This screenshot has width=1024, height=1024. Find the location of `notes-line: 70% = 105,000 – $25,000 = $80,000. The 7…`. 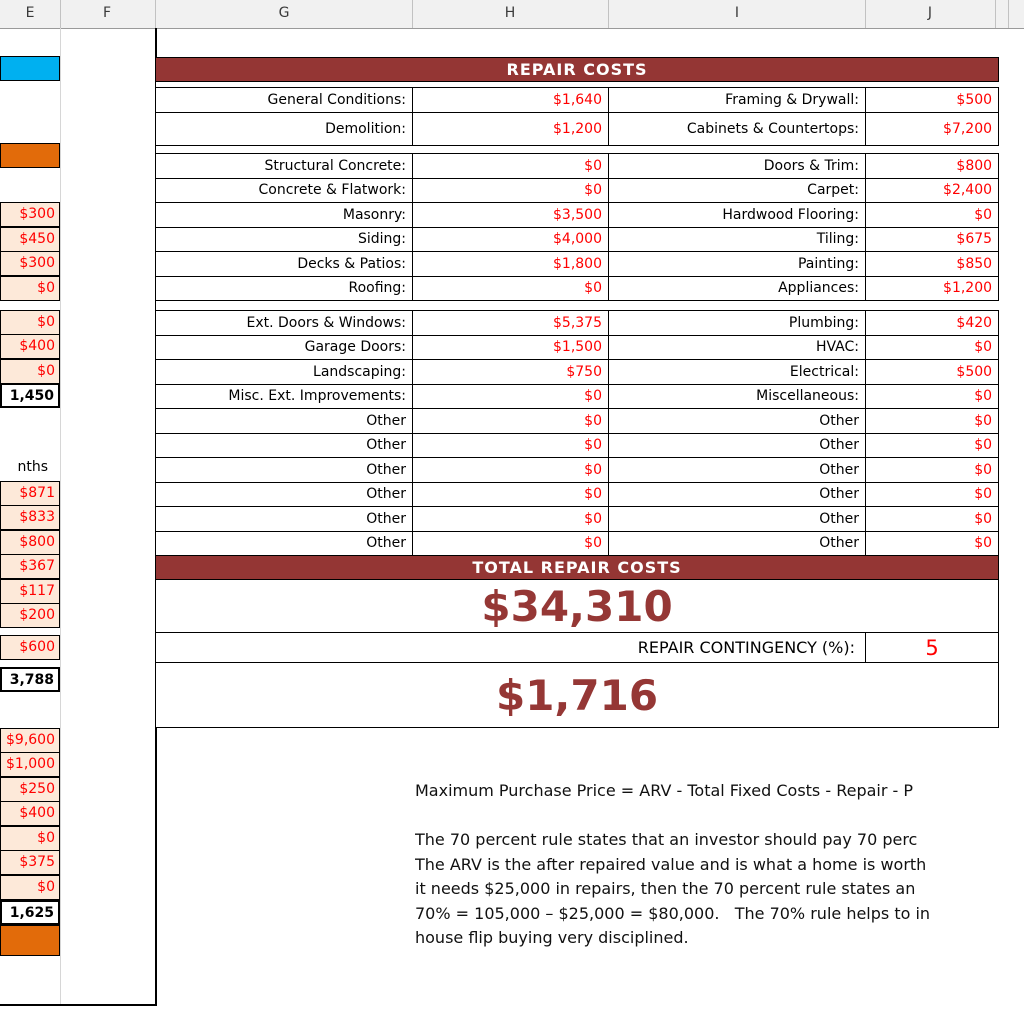

notes-line: 70% = 105,000 – $25,000 = $80,000. The 7… is located at coordinates (673, 913).